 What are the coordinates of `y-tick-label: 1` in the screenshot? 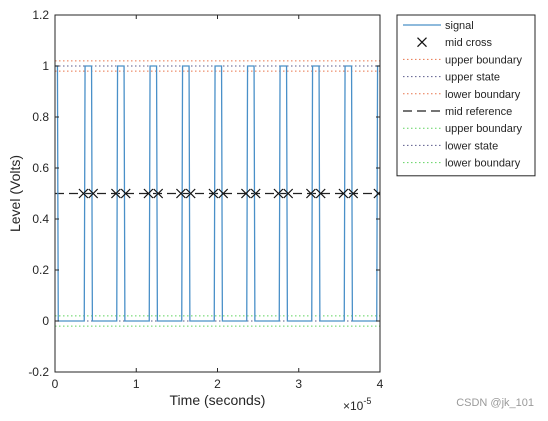 It's located at (45, 66).